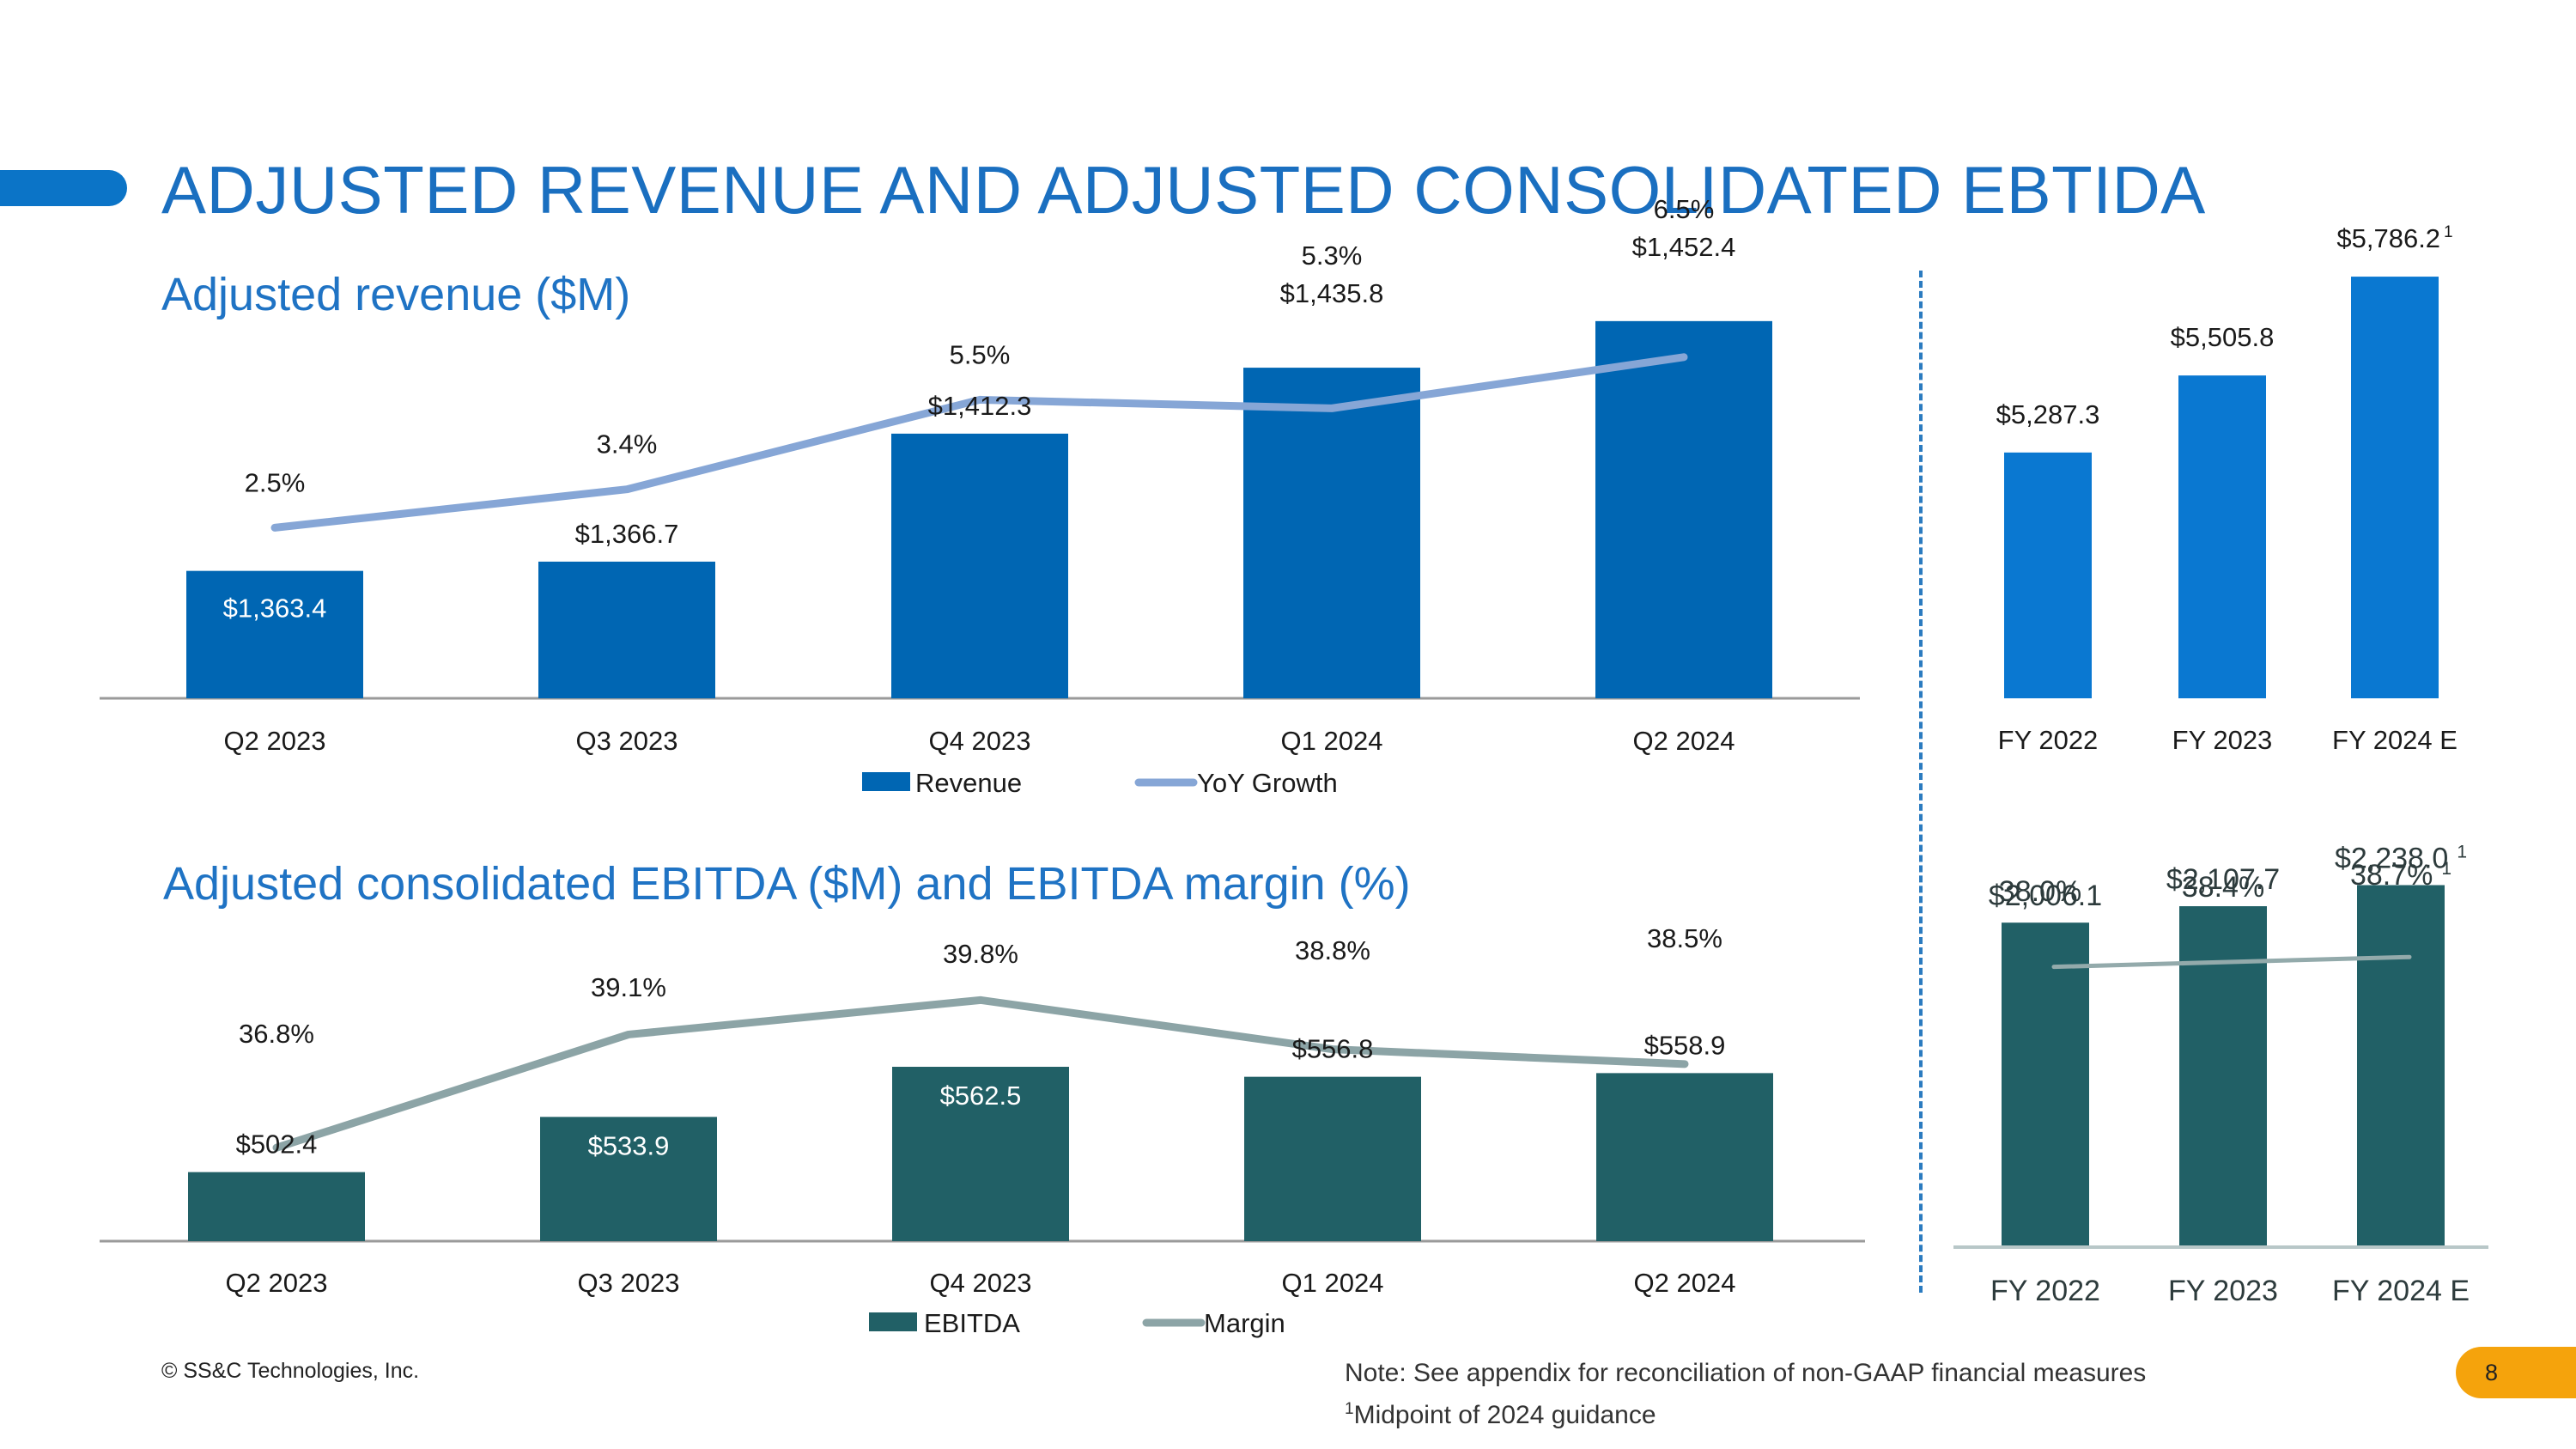  I want to click on ebitda-value-label: $502.4, so click(277, 1144).